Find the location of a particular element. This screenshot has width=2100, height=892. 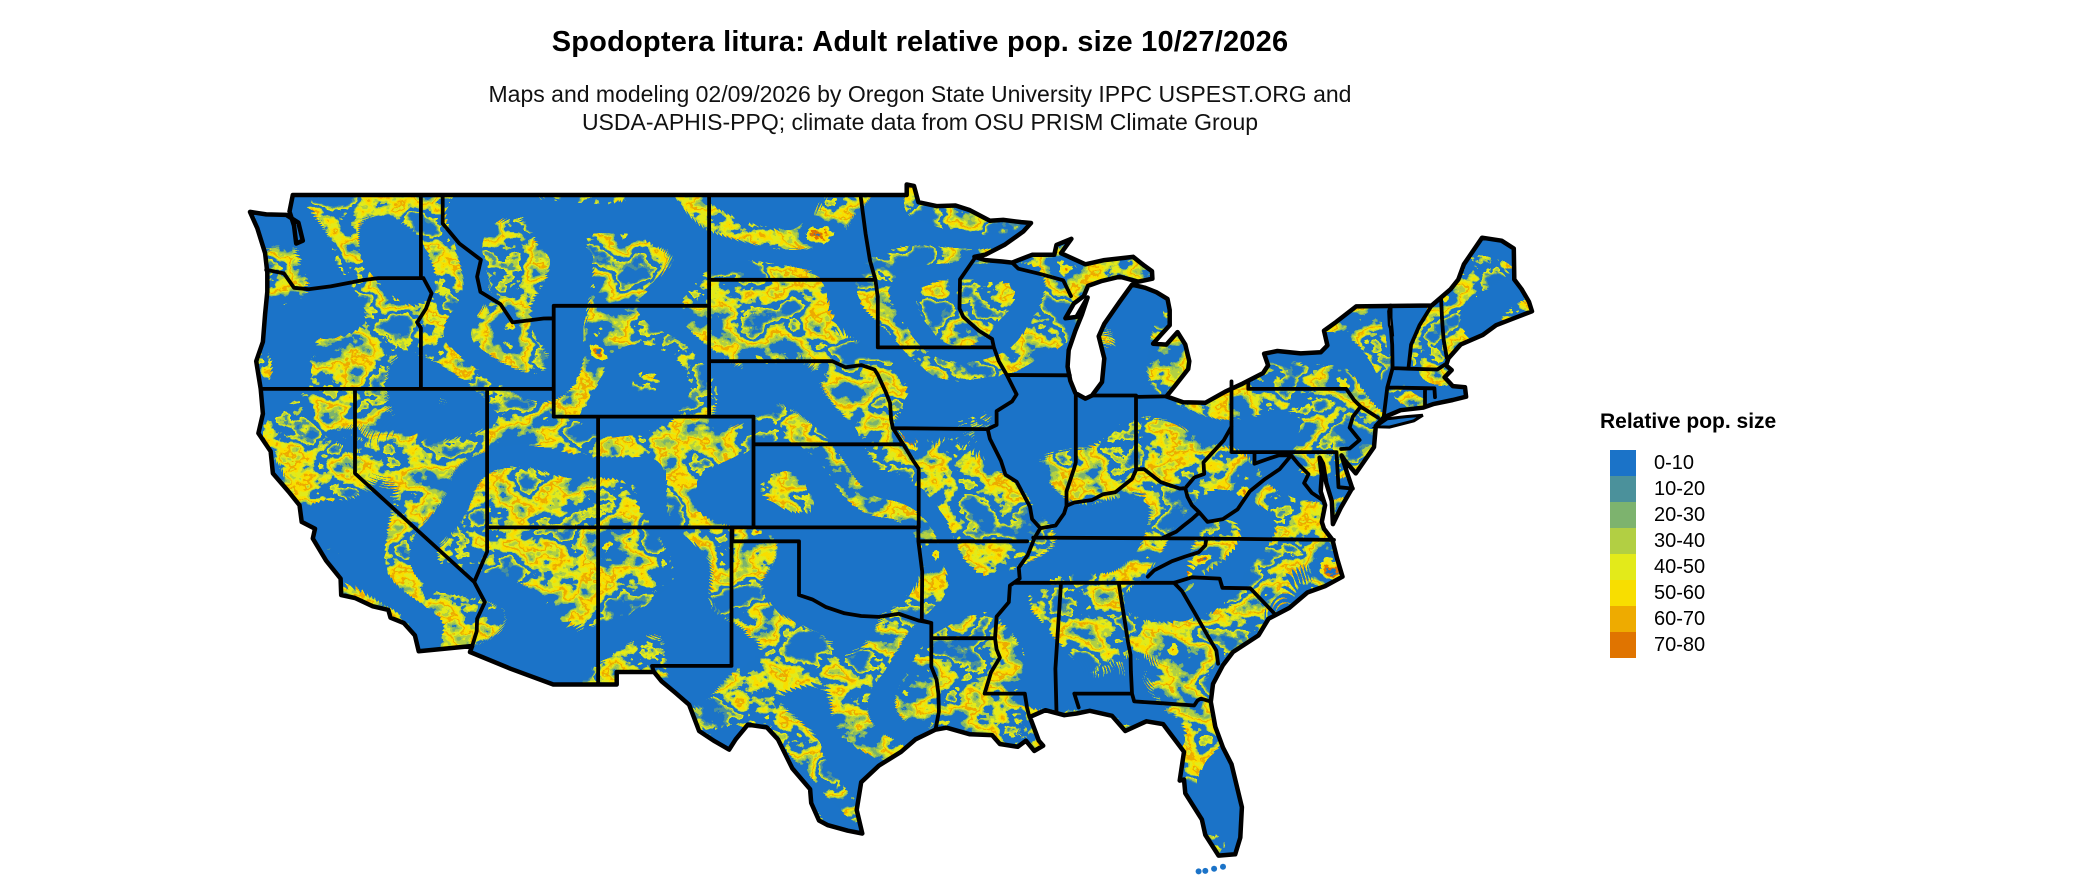

long-island is located at coordinates (1397, 421).